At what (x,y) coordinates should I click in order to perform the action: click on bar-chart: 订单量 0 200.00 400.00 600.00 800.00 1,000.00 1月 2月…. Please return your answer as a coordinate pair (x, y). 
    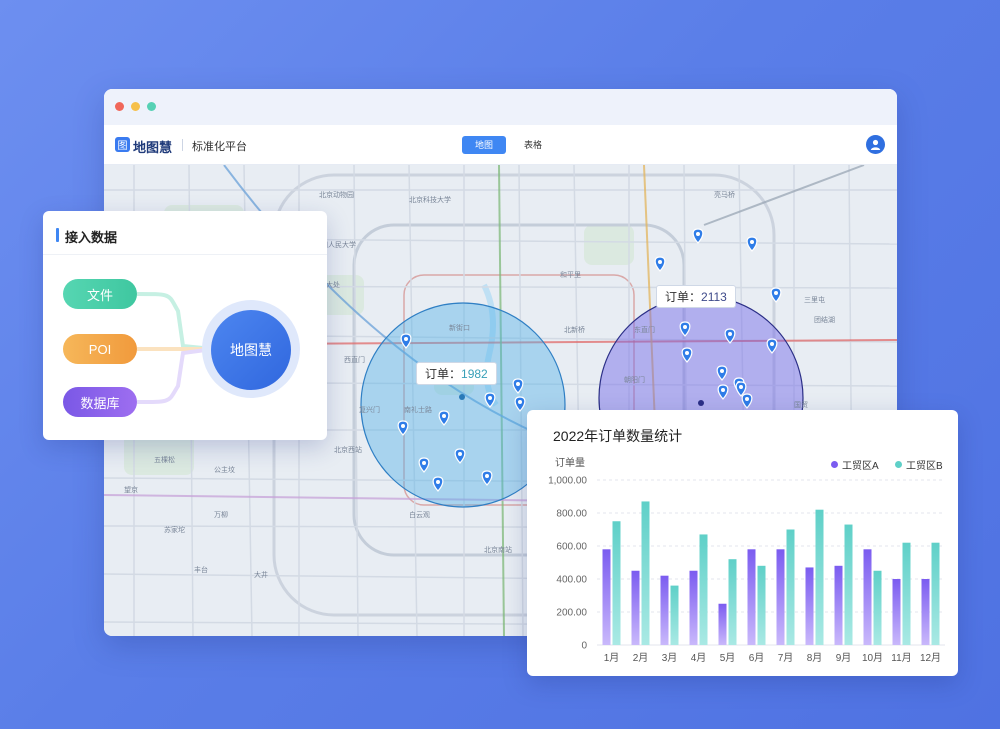
    Looking at the image, I should click on (746, 560).